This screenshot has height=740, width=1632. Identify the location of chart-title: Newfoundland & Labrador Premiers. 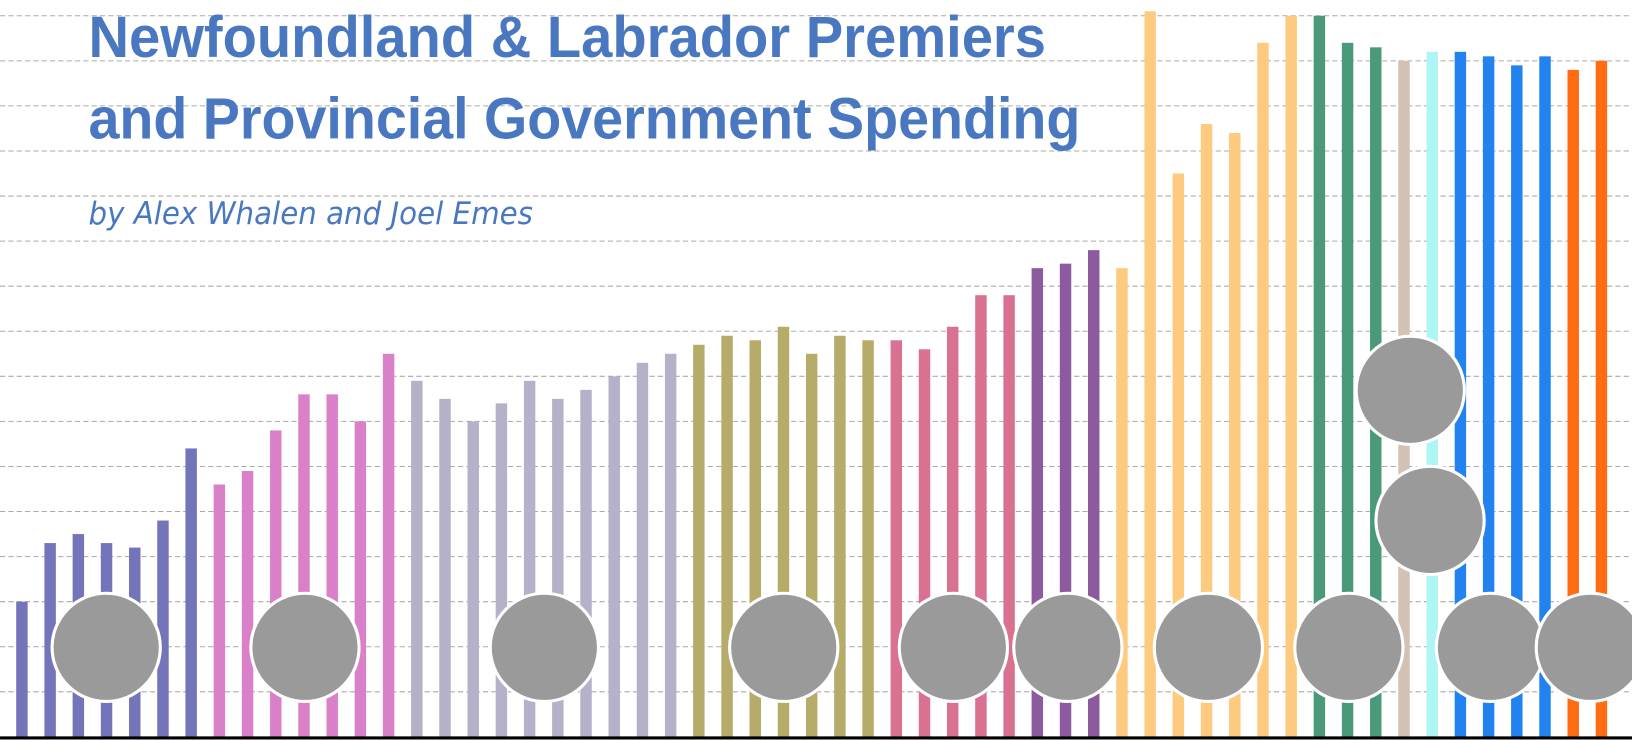
(567, 37).